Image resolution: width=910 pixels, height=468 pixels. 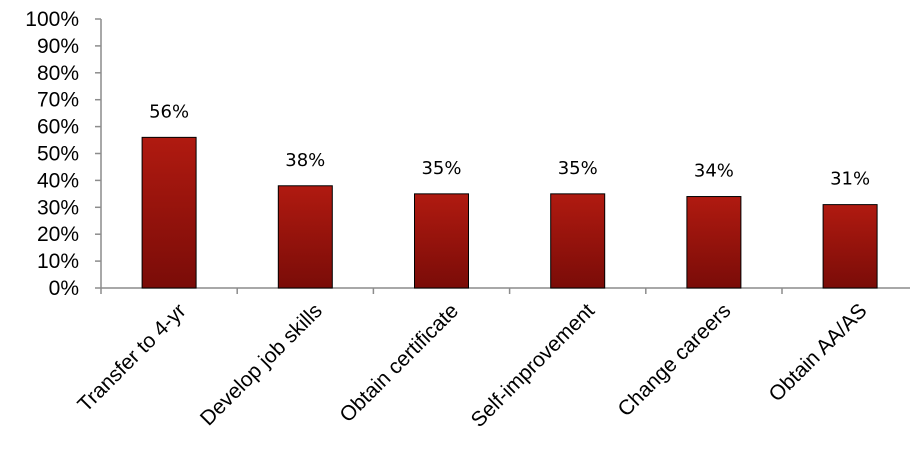 I want to click on y-tick-label: 20%, so click(x=58, y=234).